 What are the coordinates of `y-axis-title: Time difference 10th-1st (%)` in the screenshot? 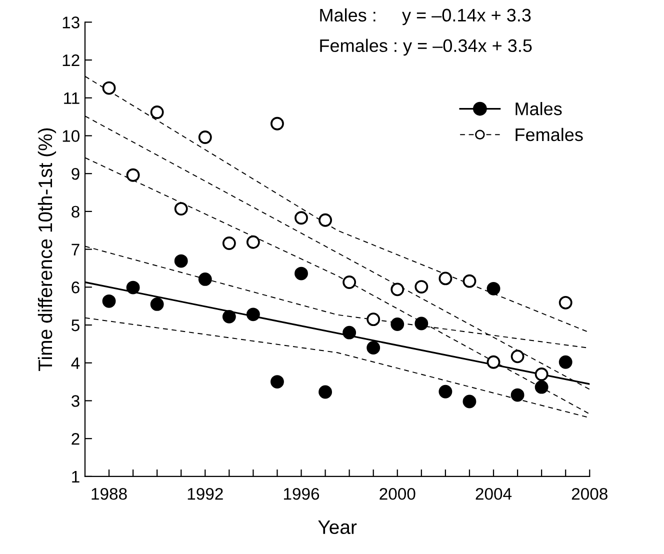 It's located at (47, 249).